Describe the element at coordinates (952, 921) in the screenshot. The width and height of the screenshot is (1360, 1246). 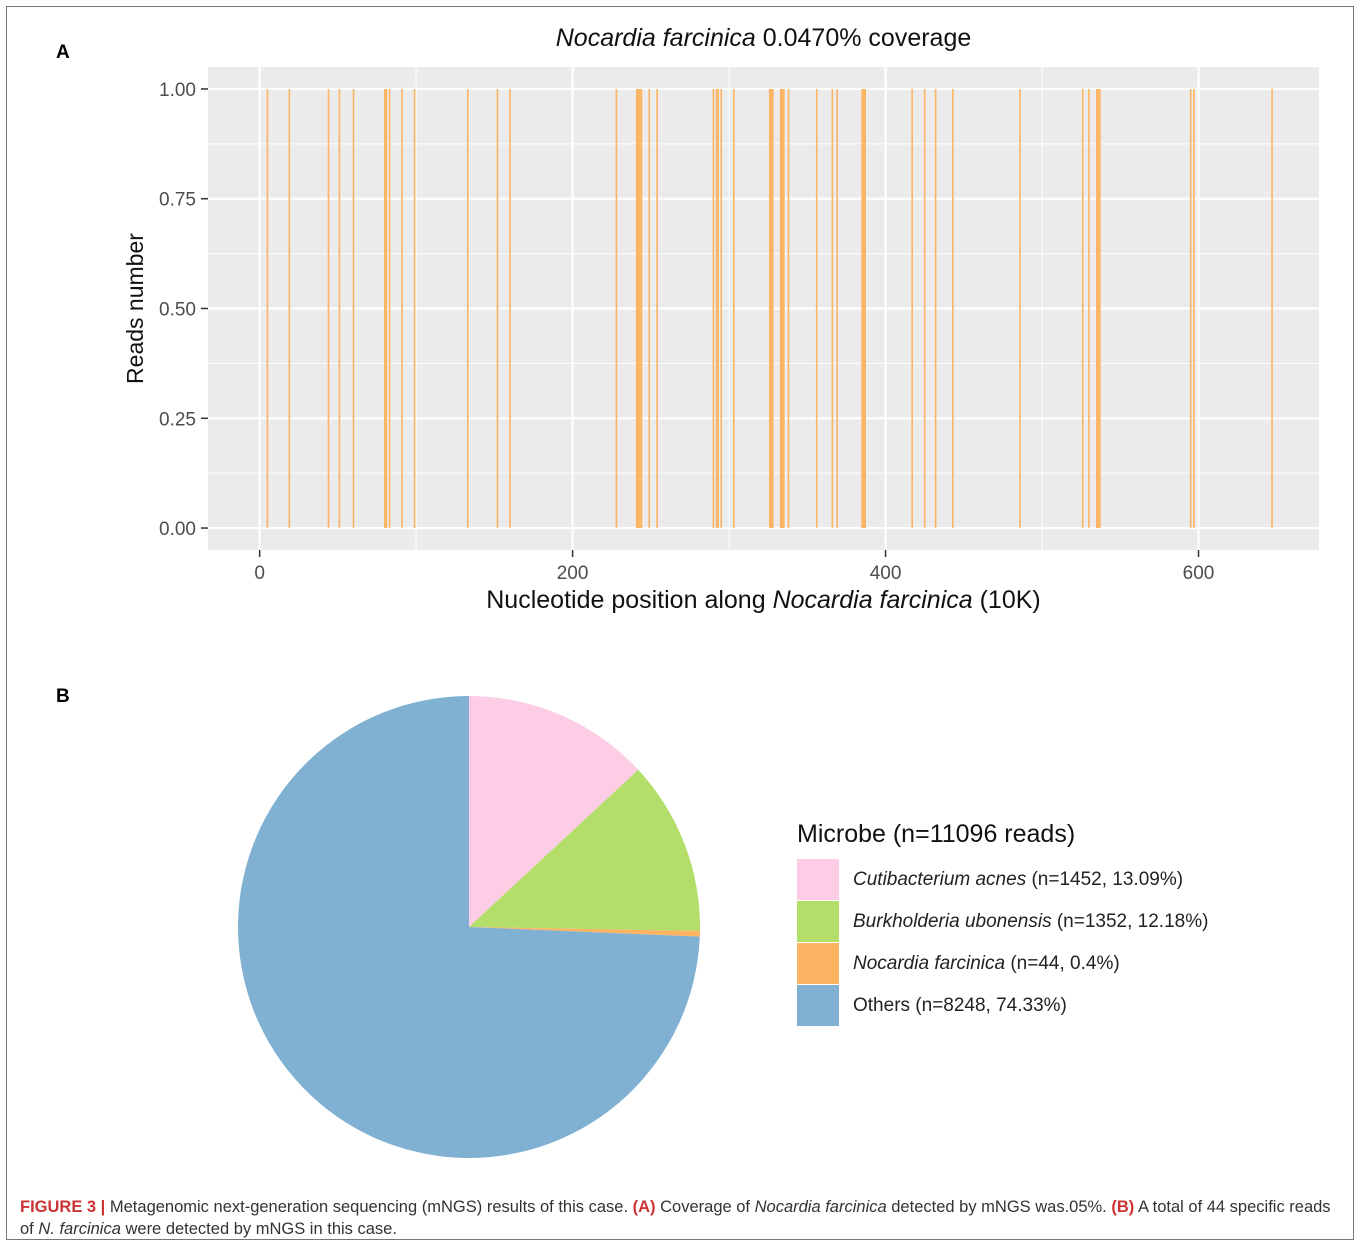
I see `legend-species-name: Burkholderia ubonensis` at that location.